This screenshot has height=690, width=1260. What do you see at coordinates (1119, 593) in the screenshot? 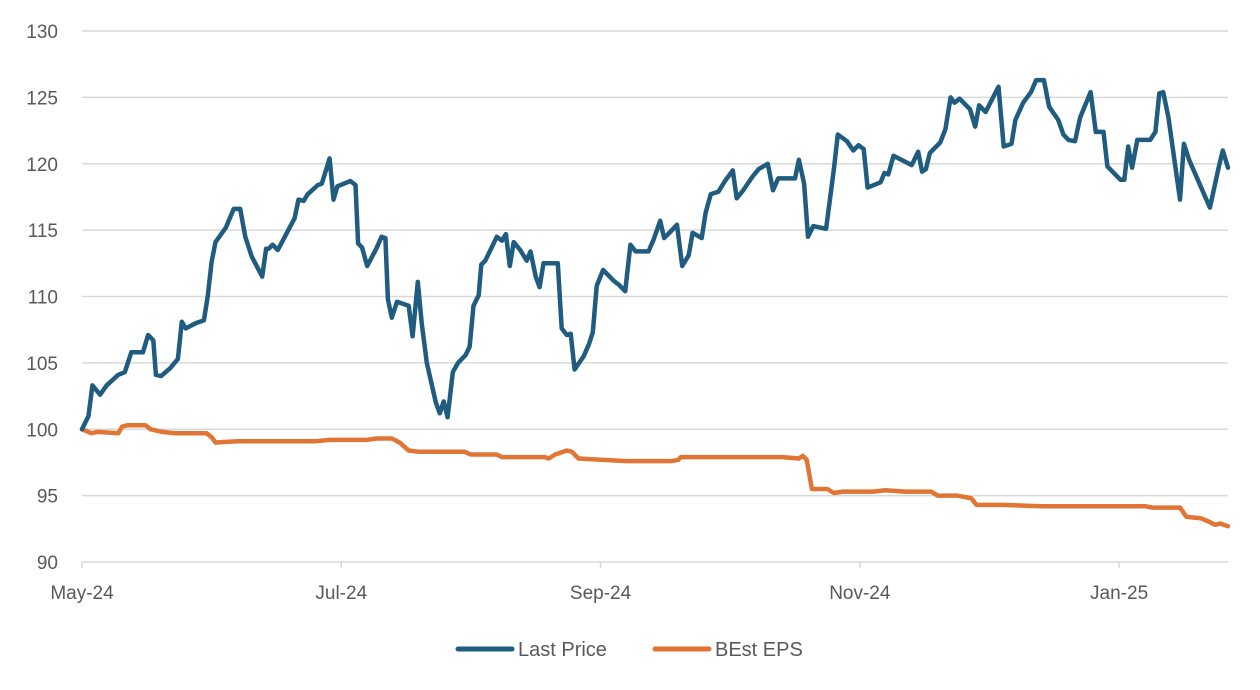
I see `x-tick-label: Jan-25` at bounding box center [1119, 593].